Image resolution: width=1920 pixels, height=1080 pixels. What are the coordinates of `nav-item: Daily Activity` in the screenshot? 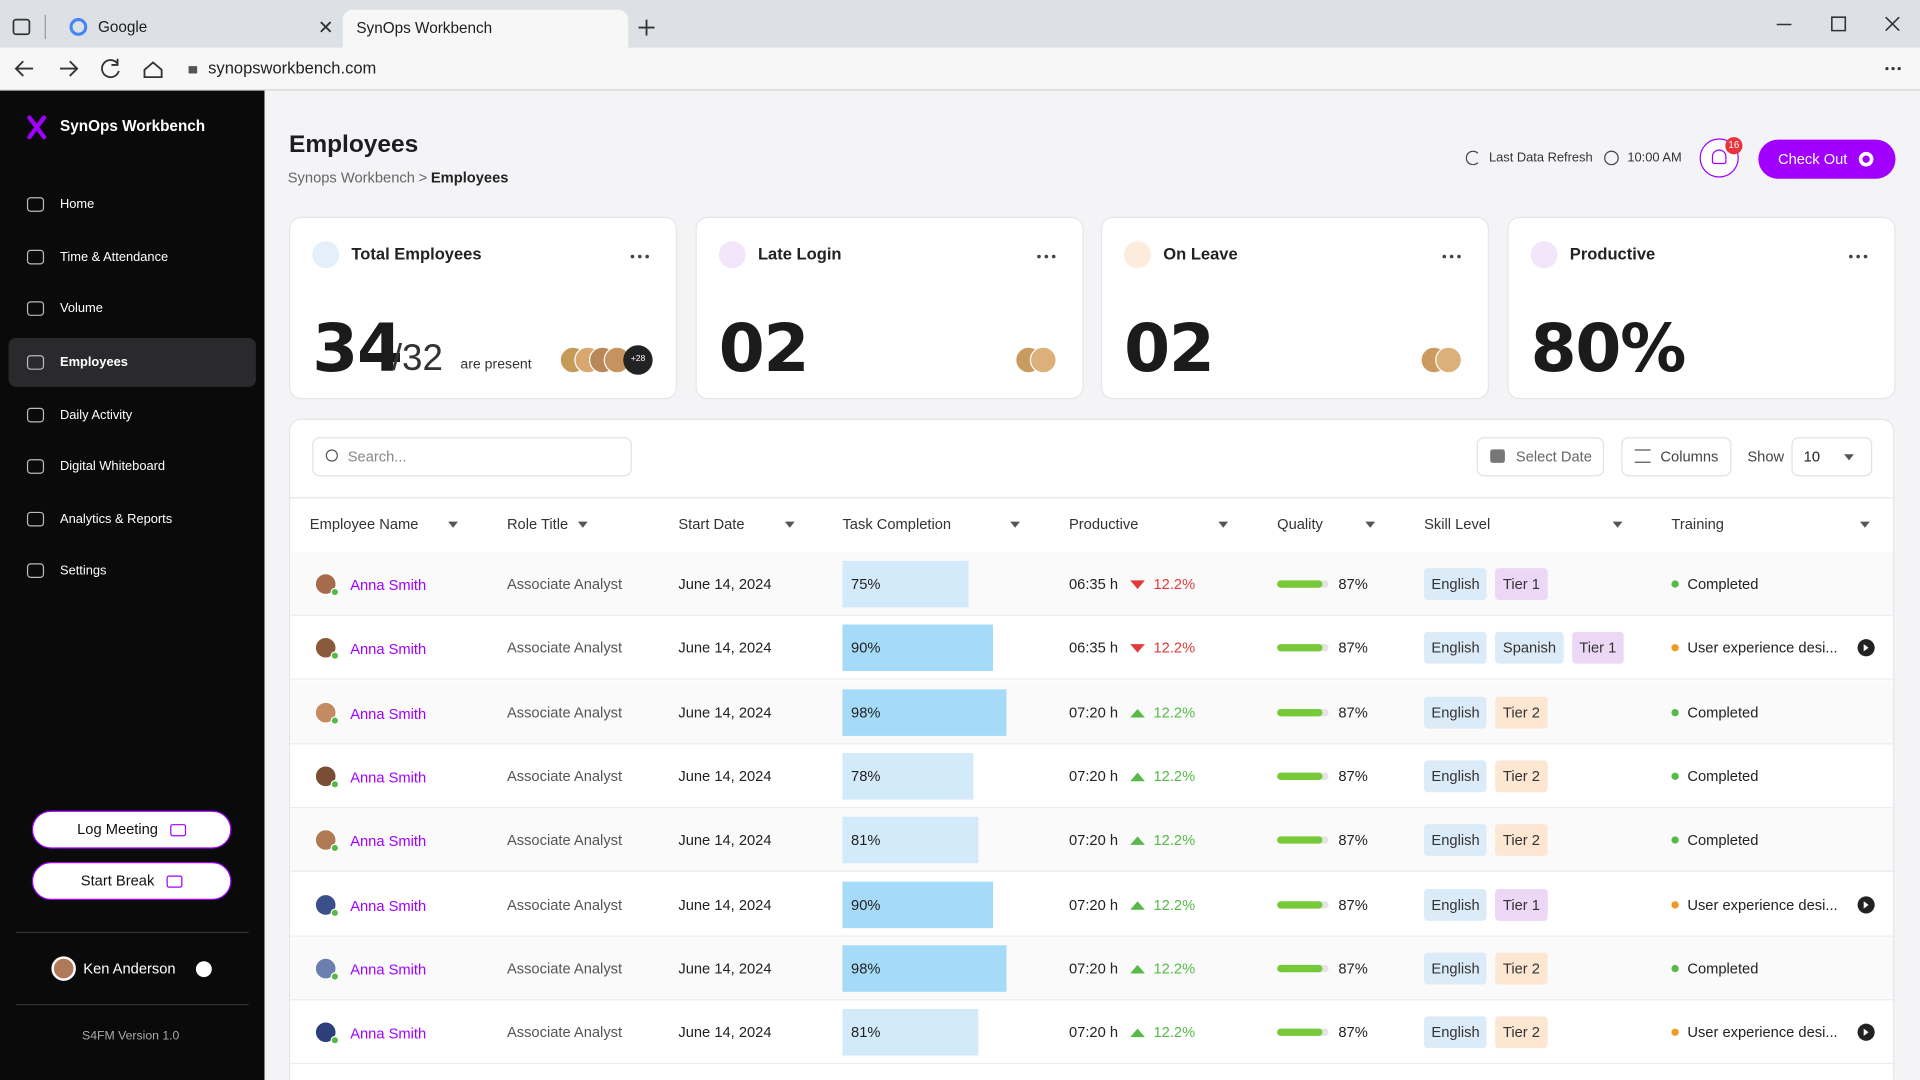 It's located at (96, 415).